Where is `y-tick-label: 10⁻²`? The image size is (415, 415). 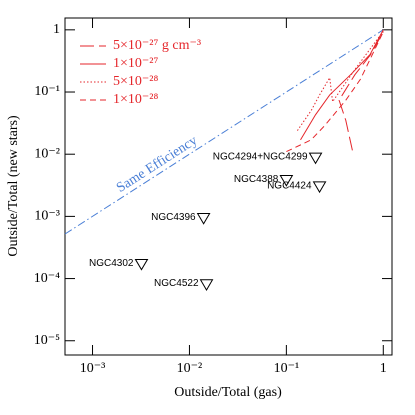 y-tick-label: 10⁻² is located at coordinates (47, 153).